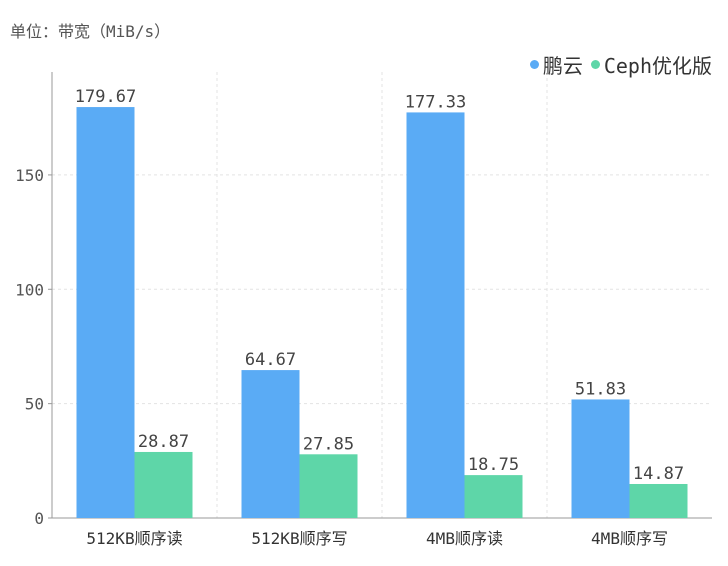 This screenshot has width=728, height=566. What do you see at coordinates (105, 97) in the screenshot?
I see `data-label: 179.67` at bounding box center [105, 97].